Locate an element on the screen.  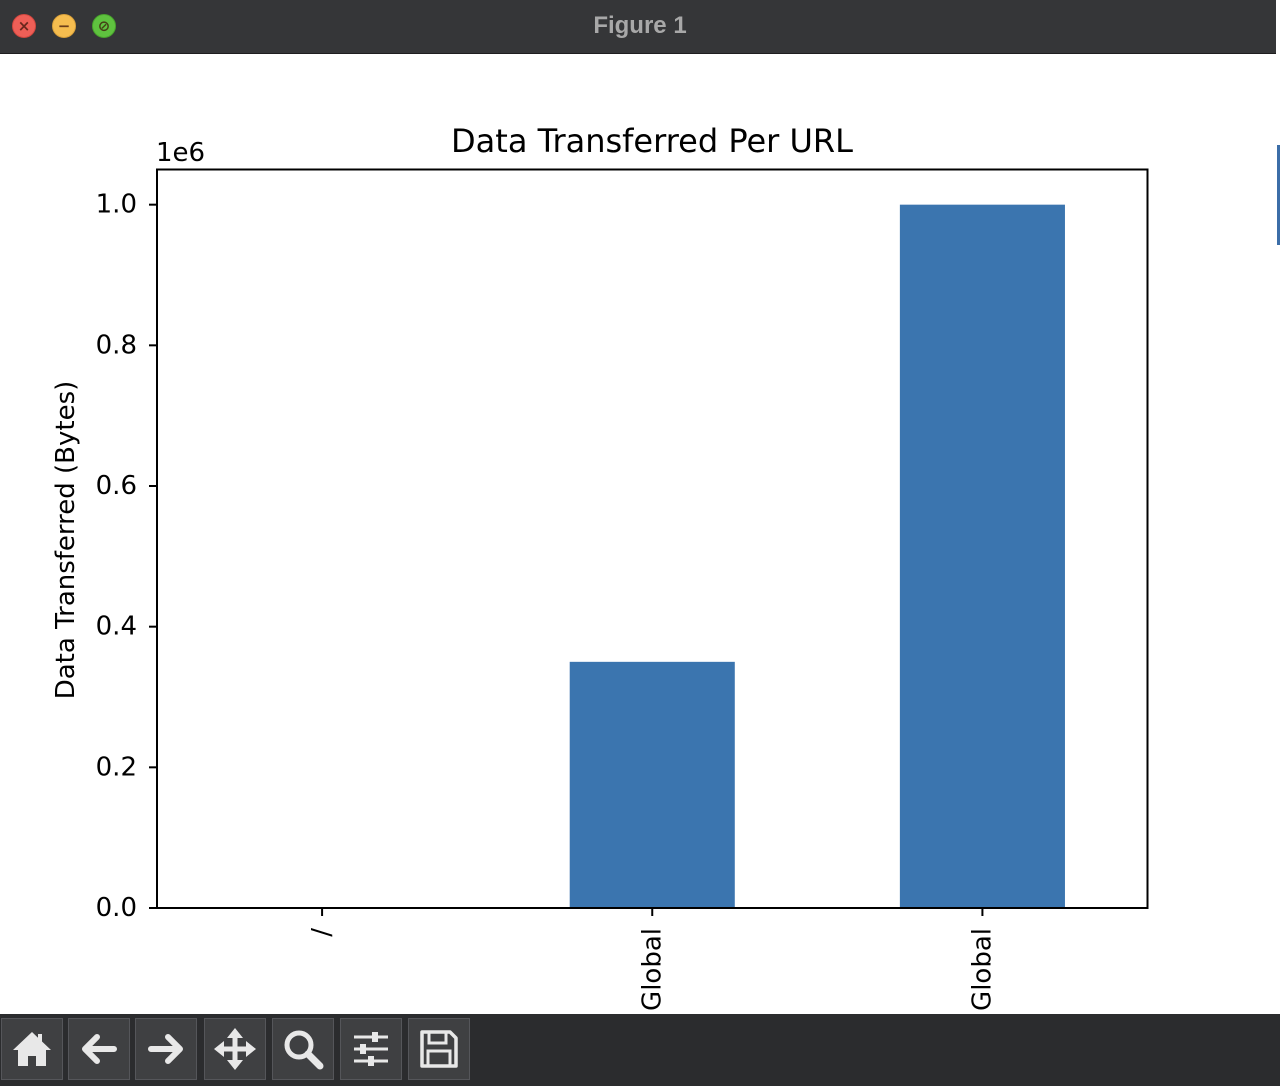
close-button: × is located at coordinates (24, 26).